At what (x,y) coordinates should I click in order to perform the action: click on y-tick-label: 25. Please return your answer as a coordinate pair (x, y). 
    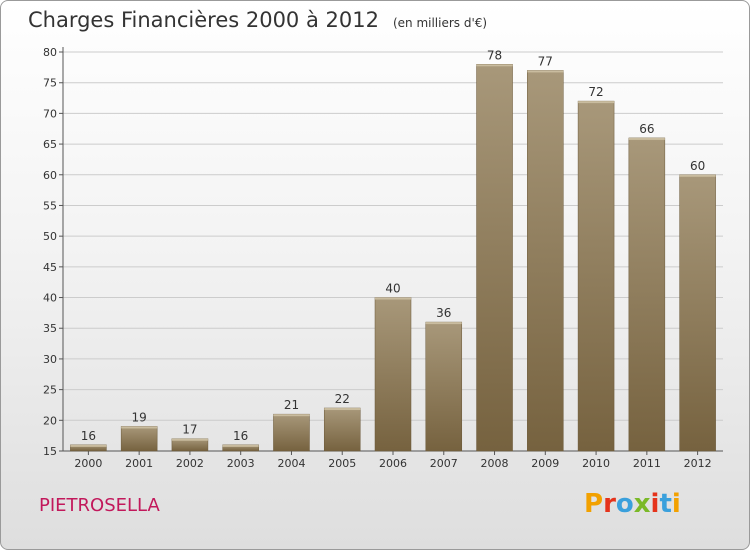
    Looking at the image, I should click on (50, 390).